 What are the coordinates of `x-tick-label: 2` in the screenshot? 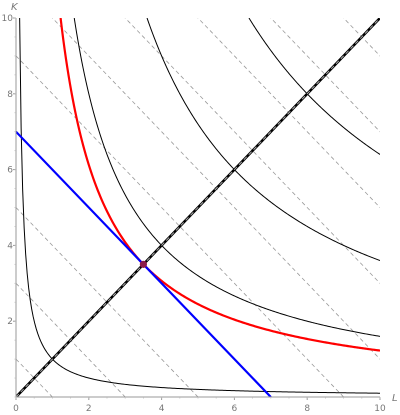 It's located at (89, 409).